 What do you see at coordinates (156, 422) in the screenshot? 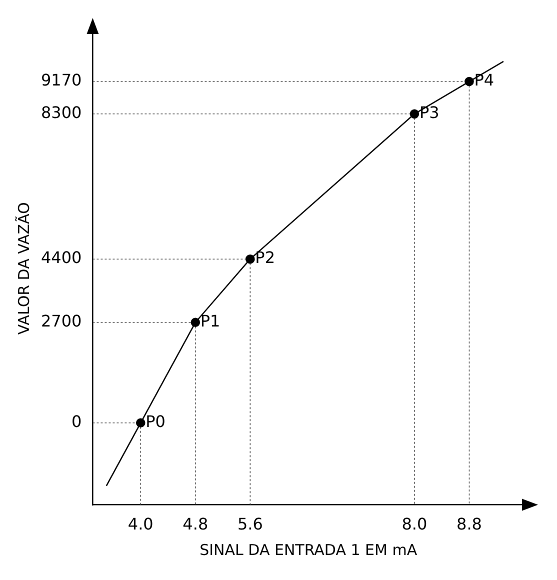
I see `annotation: P0` at bounding box center [156, 422].